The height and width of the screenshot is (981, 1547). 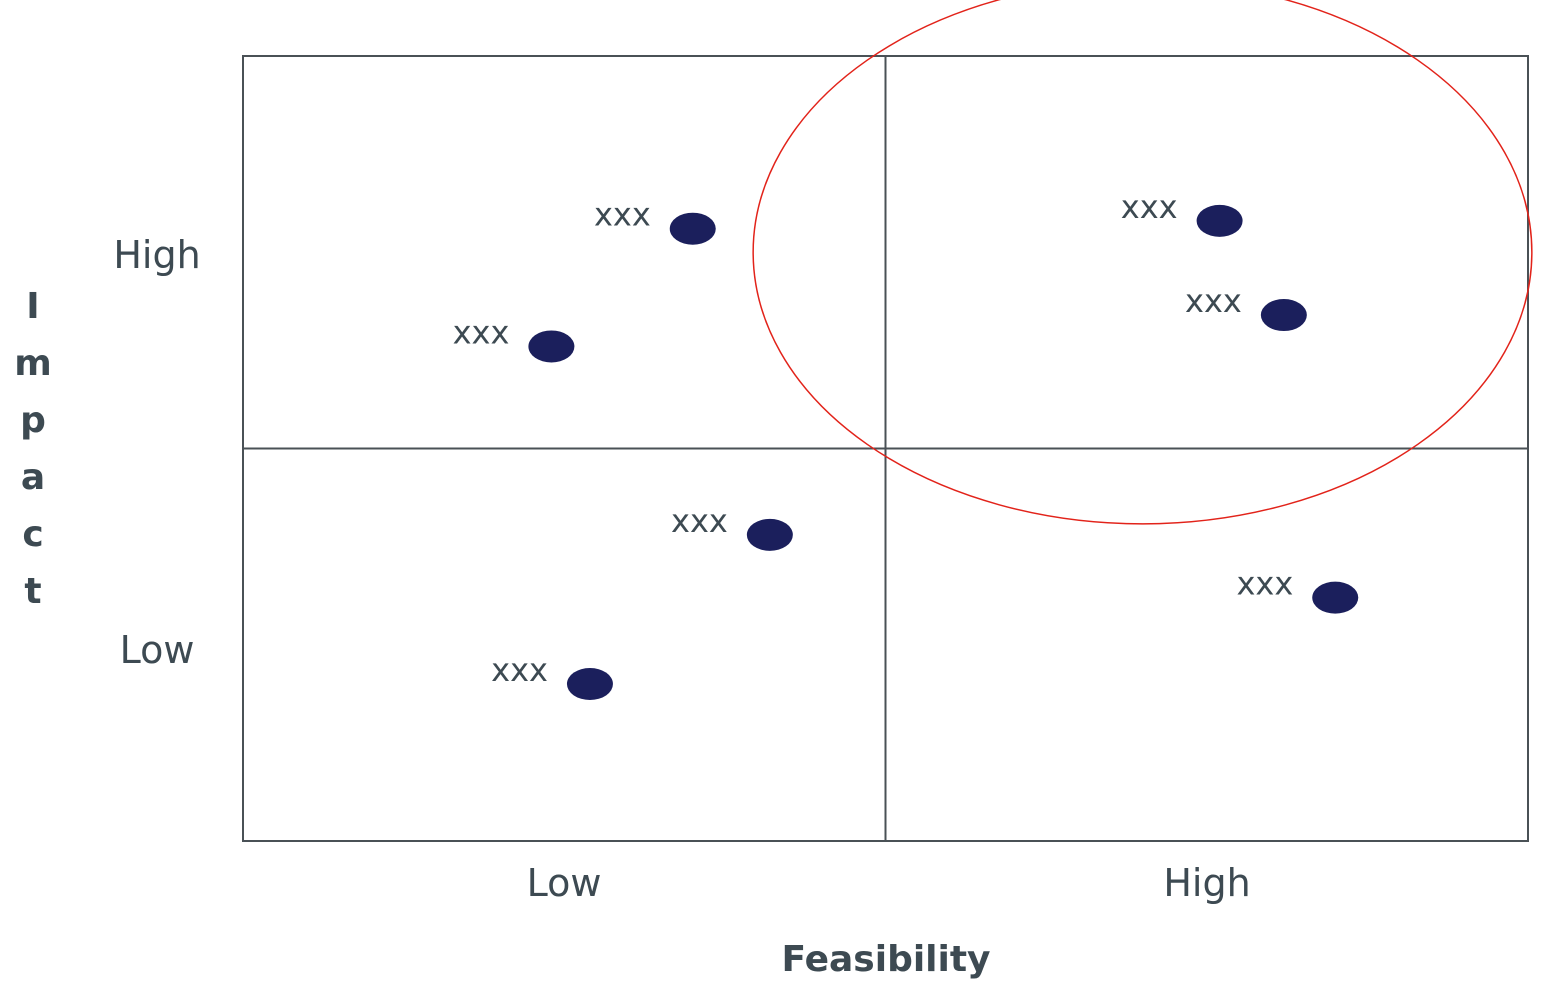 I want to click on y-axis-title-letter: I, so click(x=32, y=306).